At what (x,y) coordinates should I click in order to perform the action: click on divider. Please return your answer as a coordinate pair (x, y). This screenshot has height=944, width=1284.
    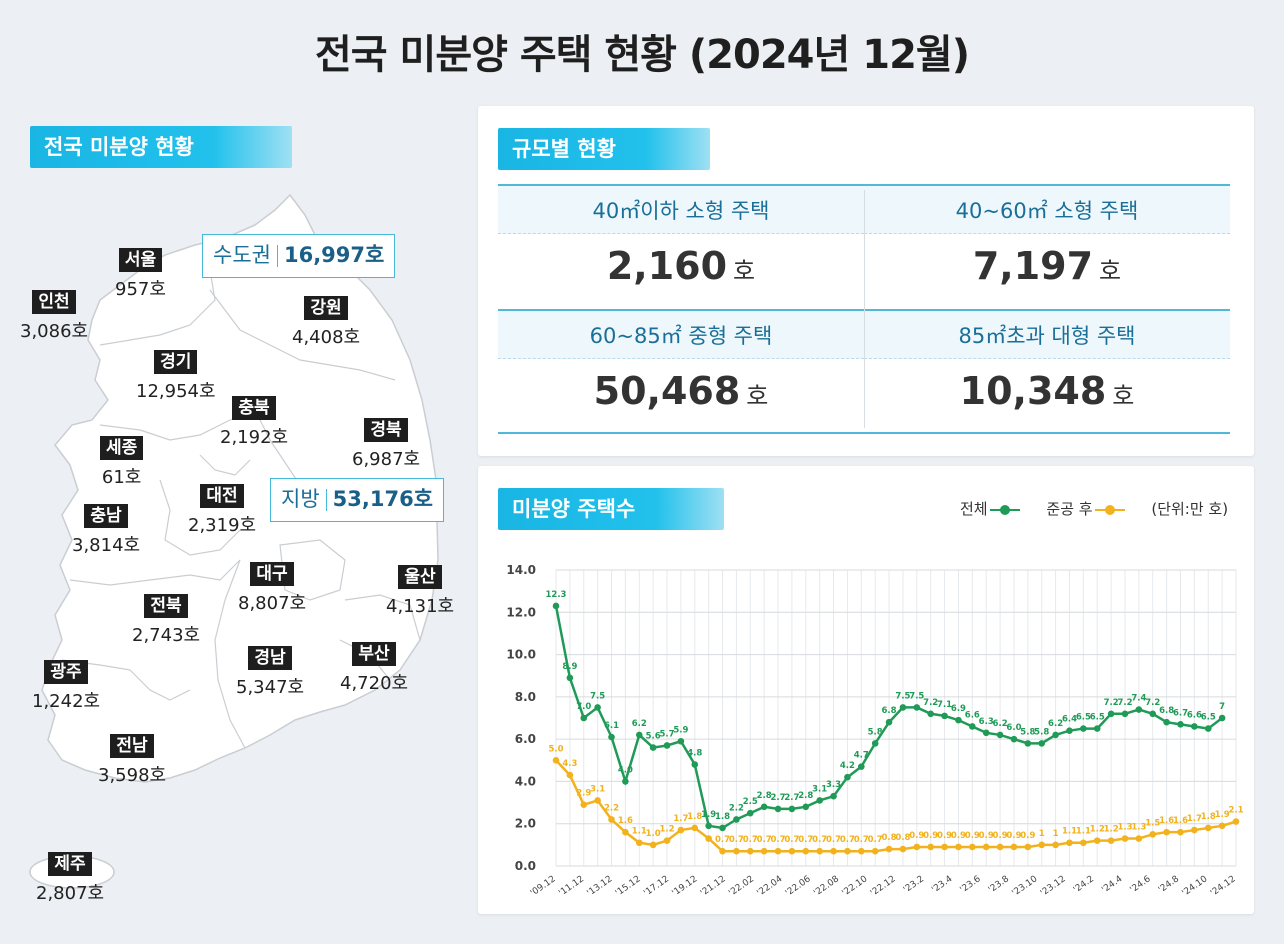
    Looking at the image, I should click on (277, 256).